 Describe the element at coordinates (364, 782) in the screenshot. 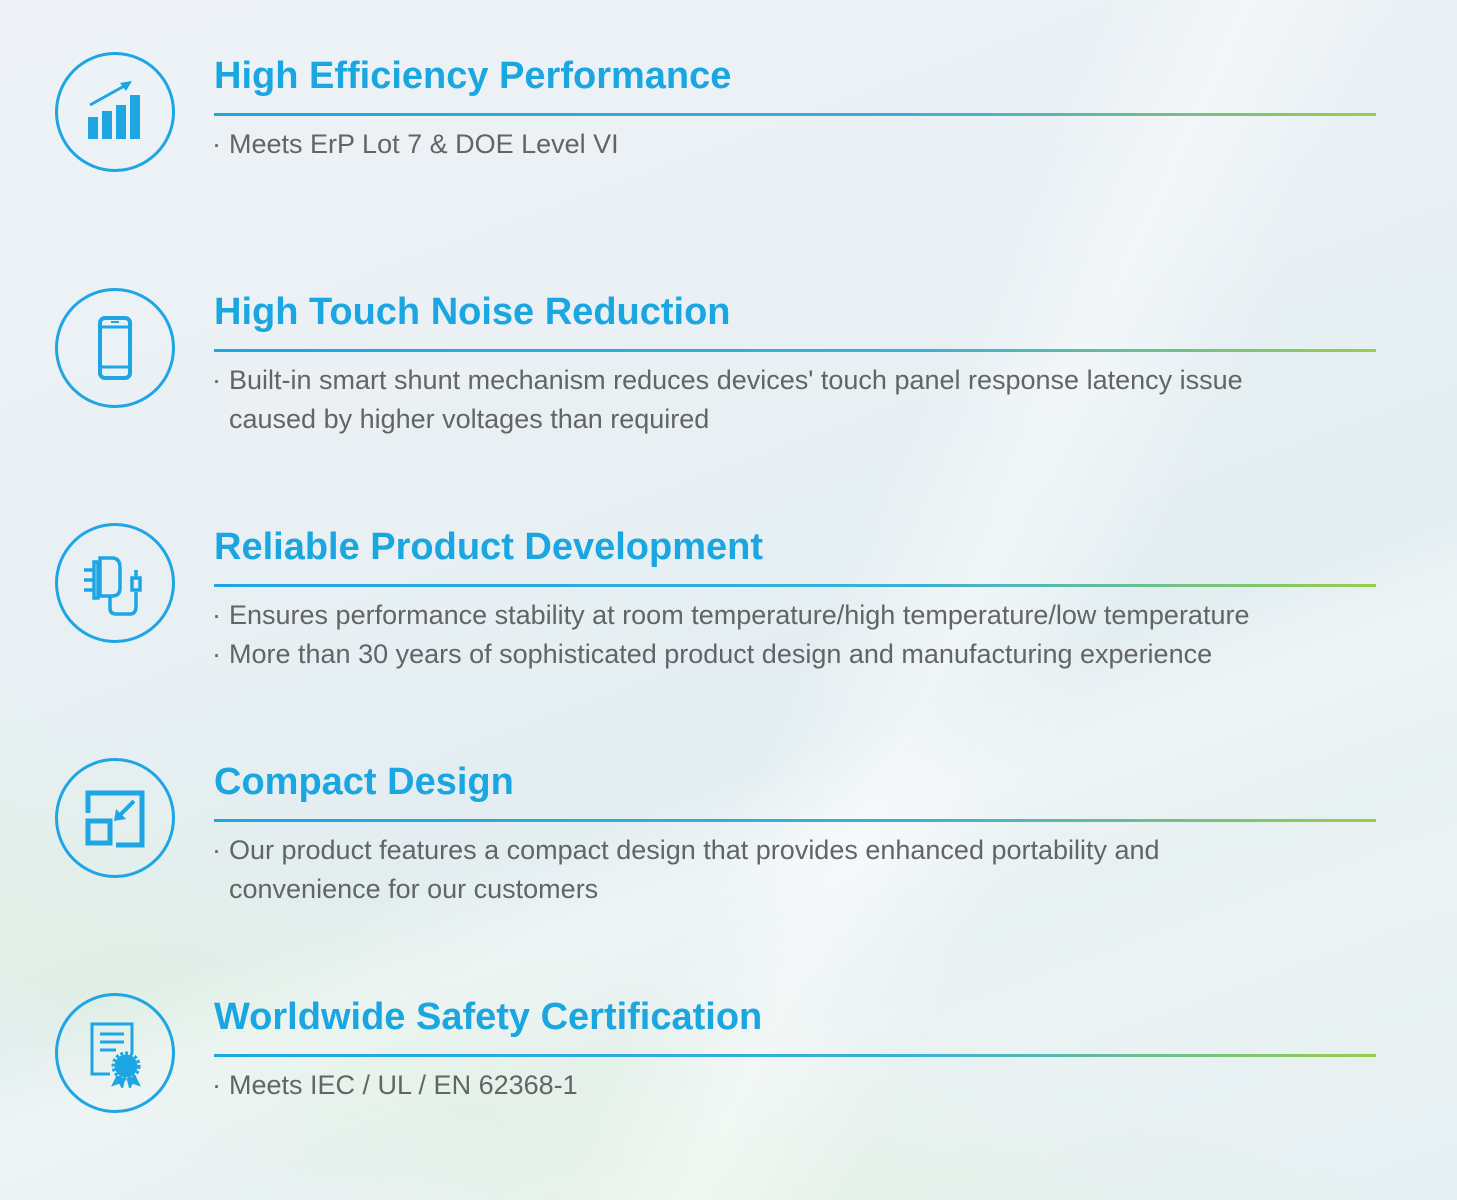

I see `feature-title: Compact Design` at that location.